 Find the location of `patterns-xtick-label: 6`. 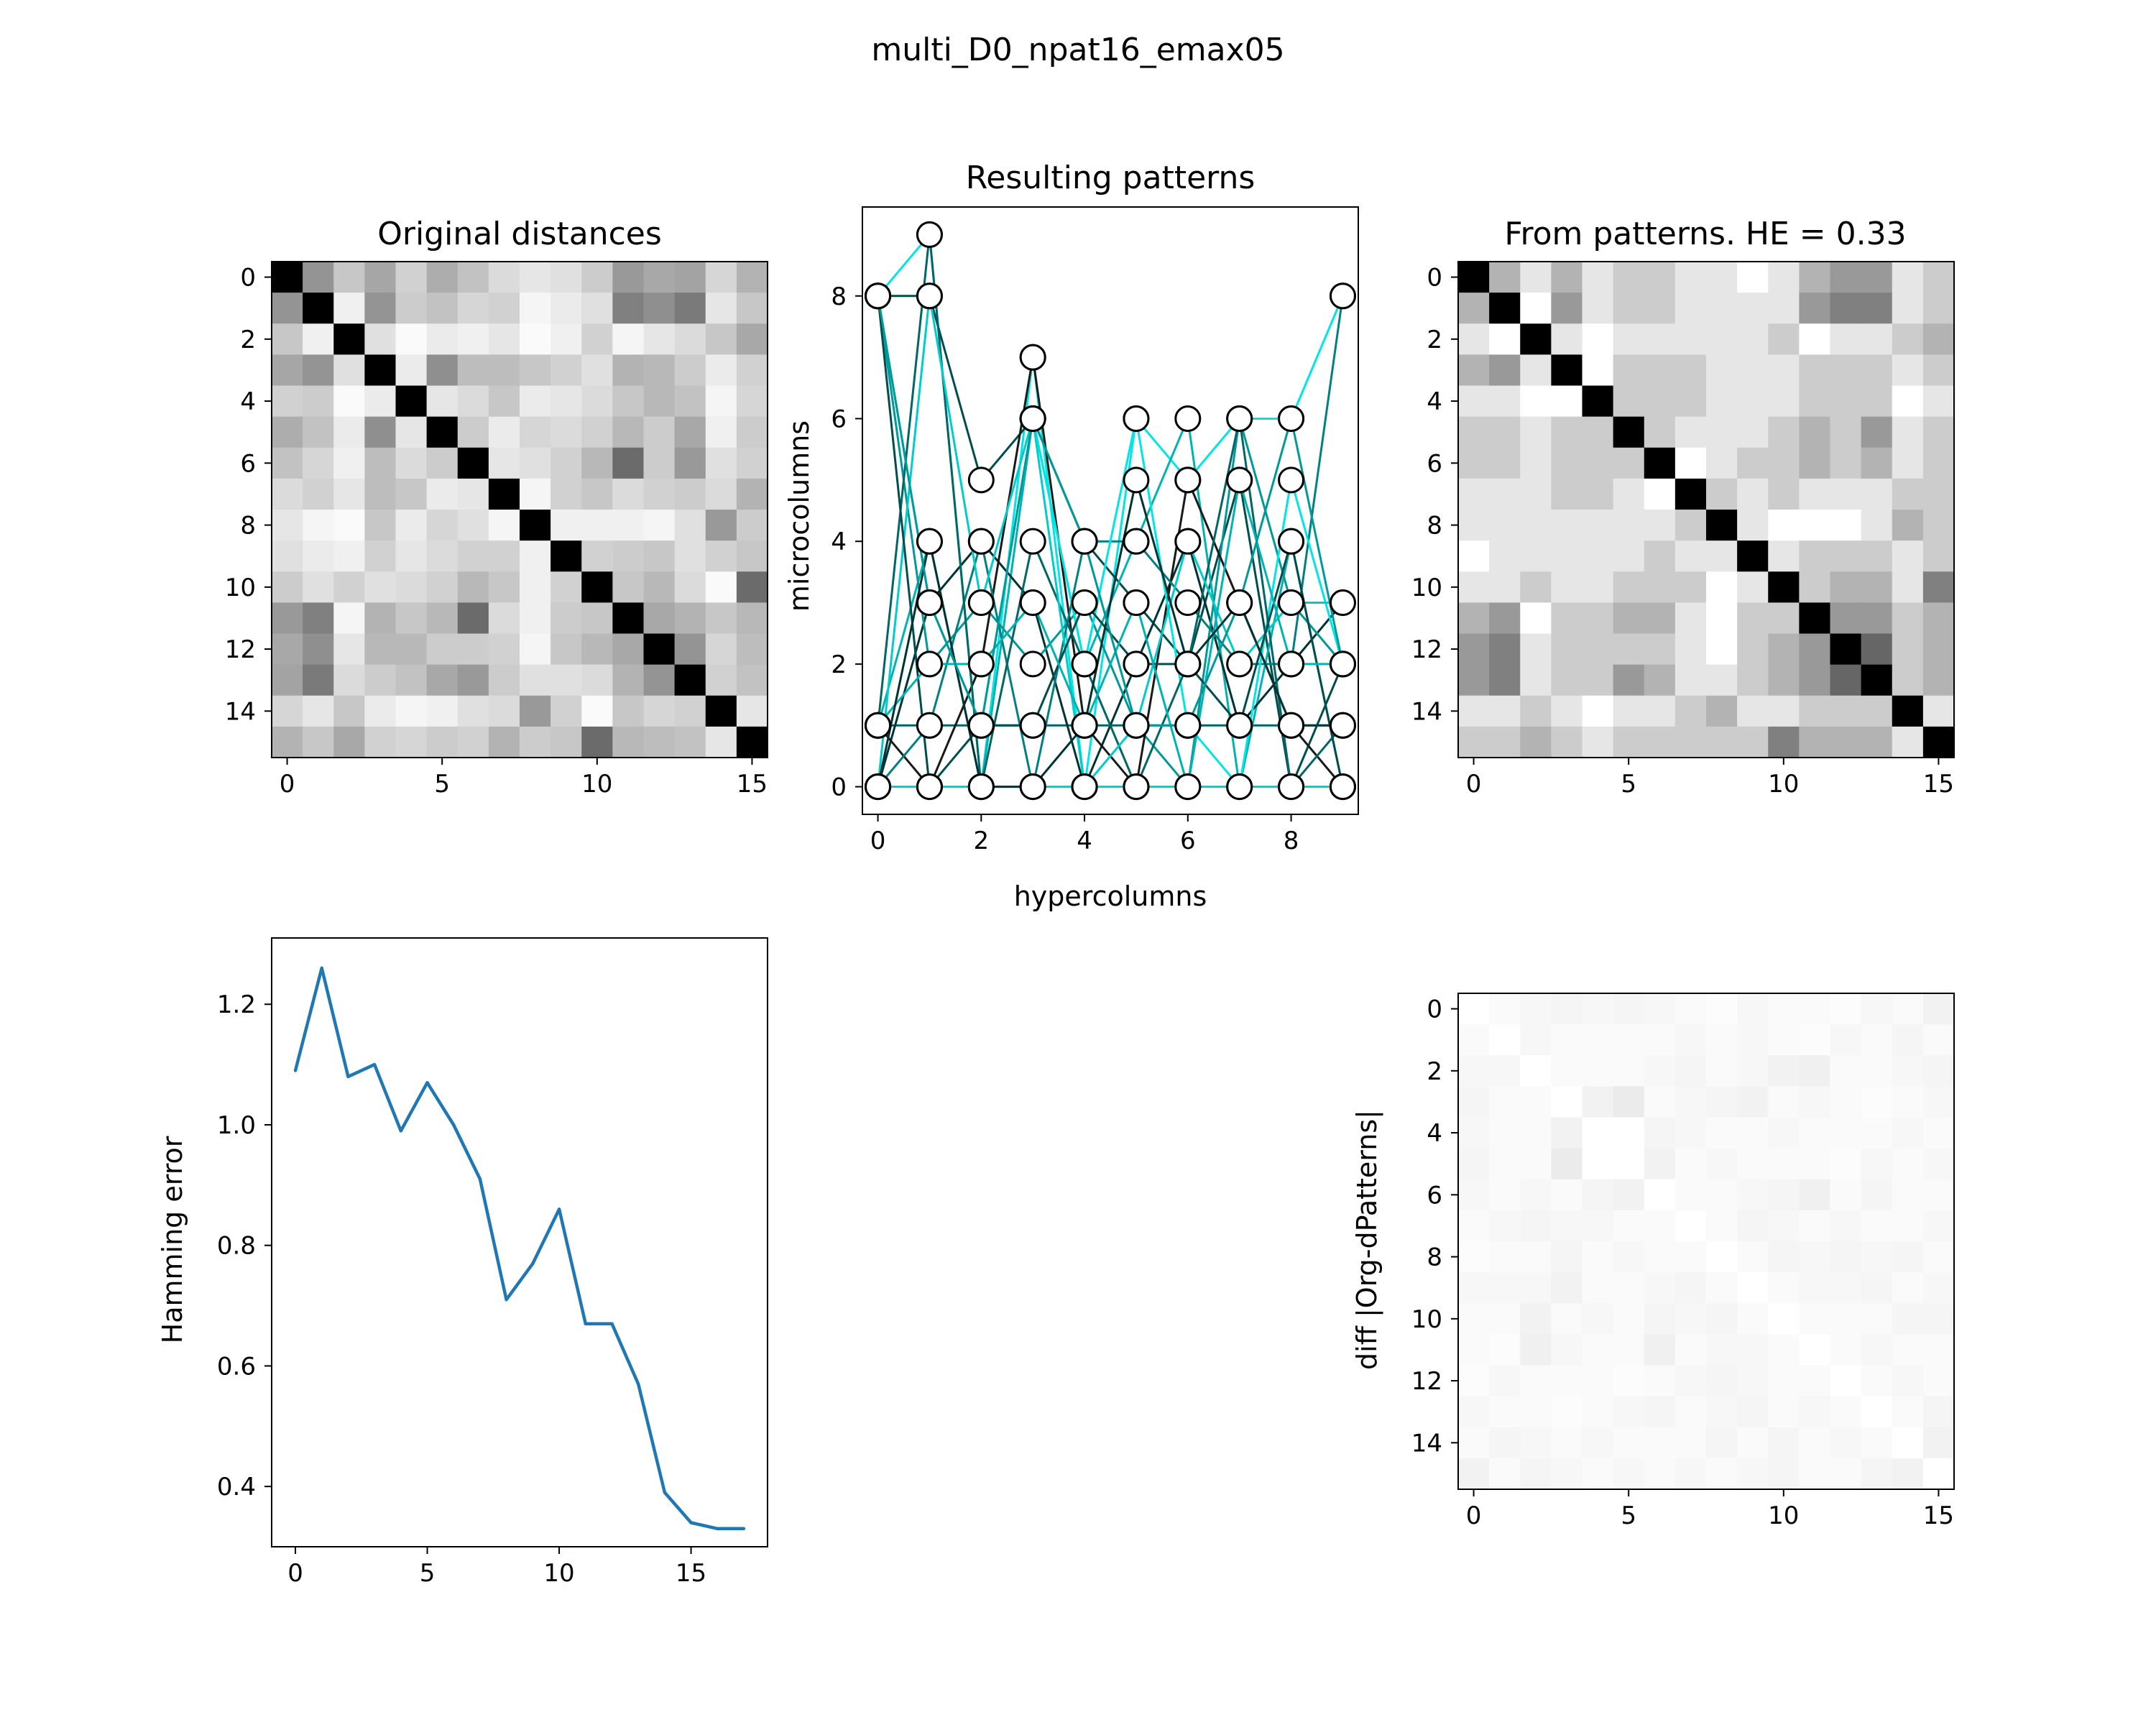

patterns-xtick-label: 6 is located at coordinates (1188, 841).